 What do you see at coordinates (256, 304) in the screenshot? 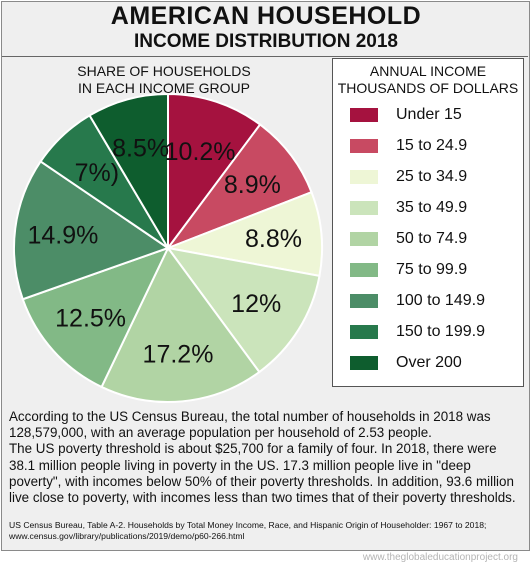
I see `pie-label-35-to-49-9: 12%` at bounding box center [256, 304].